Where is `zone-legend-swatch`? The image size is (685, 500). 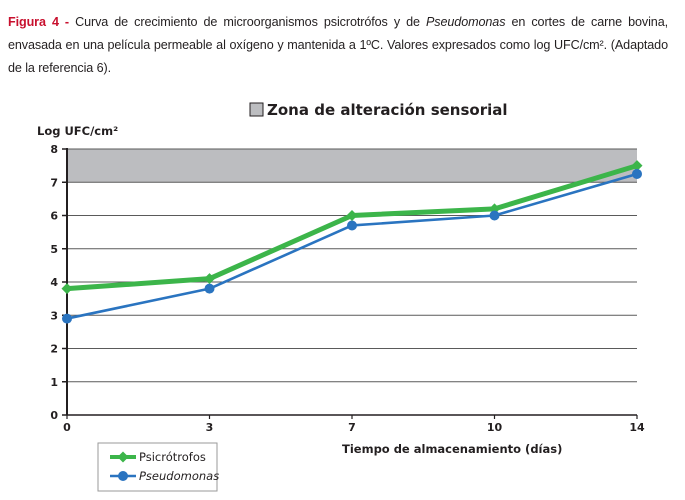
zone-legend-swatch is located at coordinates (256, 109).